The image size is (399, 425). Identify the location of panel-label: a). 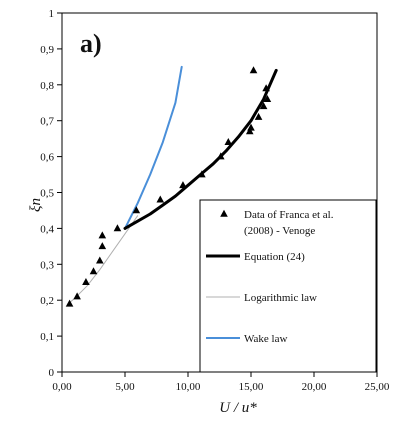
(91, 43).